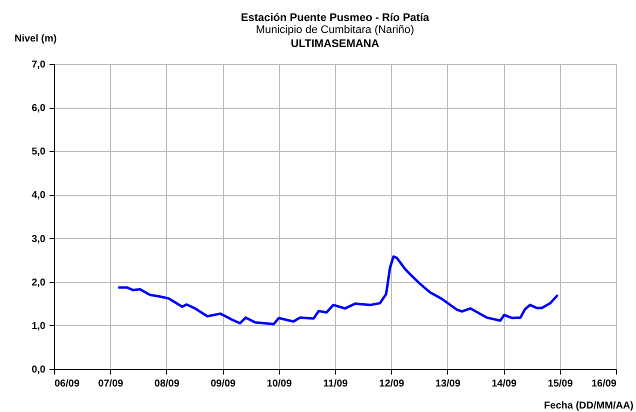 This screenshot has height=412, width=636. Describe the element at coordinates (67, 384) in the screenshot. I see `x-tick-label: 06/09` at that location.